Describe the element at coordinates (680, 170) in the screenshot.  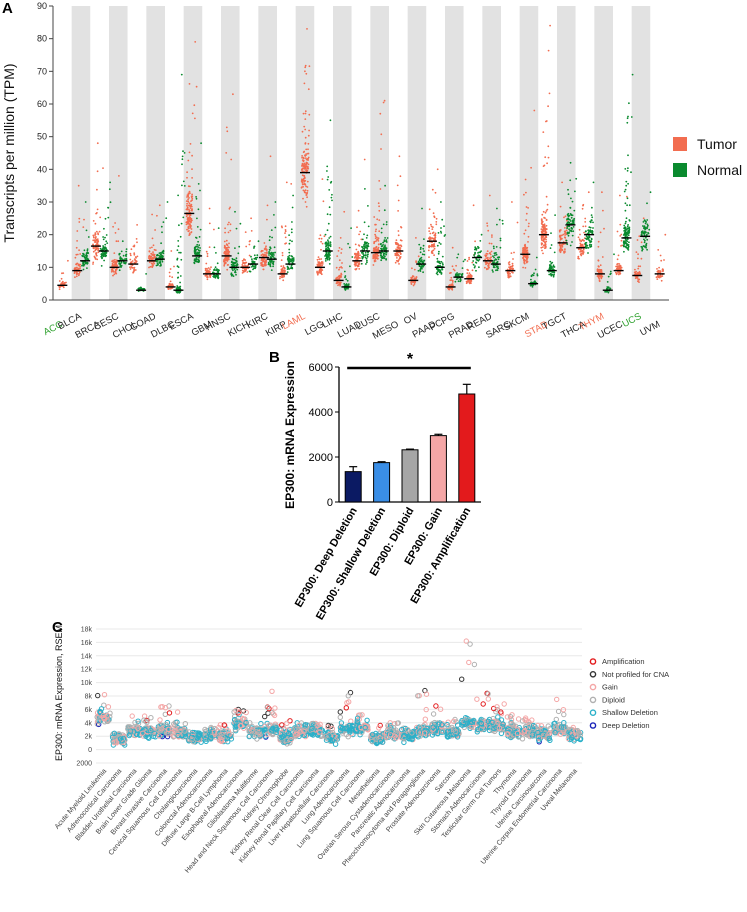
I see `legend-swatch` at that location.